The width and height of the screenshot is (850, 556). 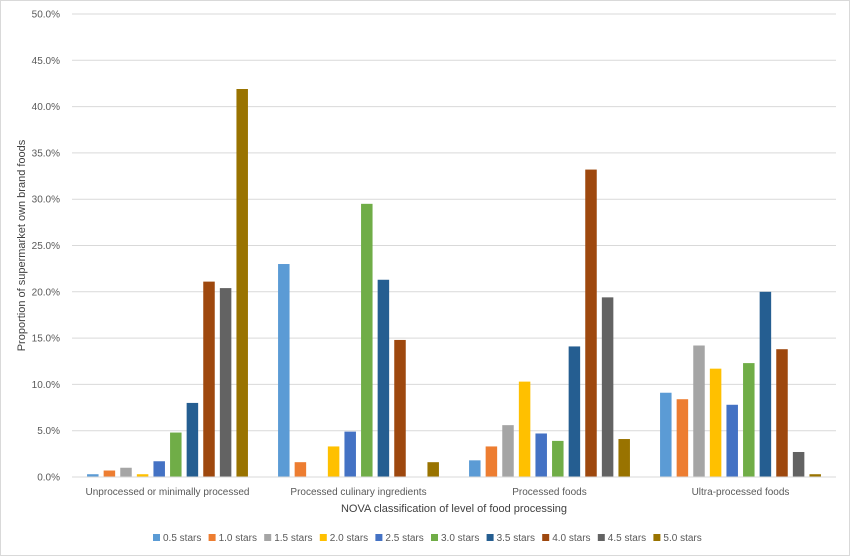 I want to click on legend-label: 3.5 stars, so click(x=516, y=538).